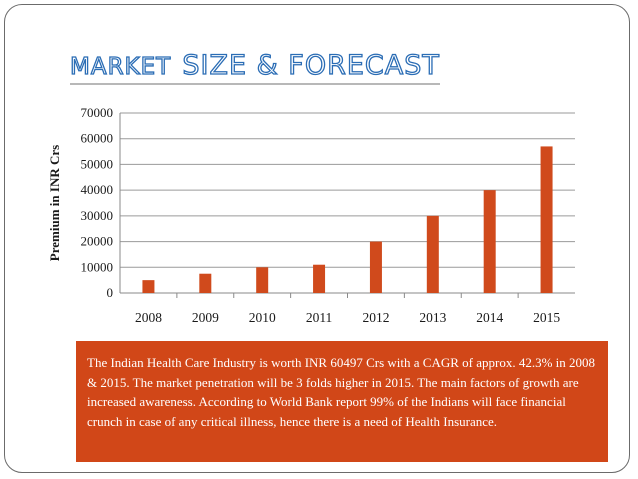 The width and height of the screenshot is (638, 479). What do you see at coordinates (97, 163) in the screenshot?
I see `y-tick-label: 50000` at bounding box center [97, 163].